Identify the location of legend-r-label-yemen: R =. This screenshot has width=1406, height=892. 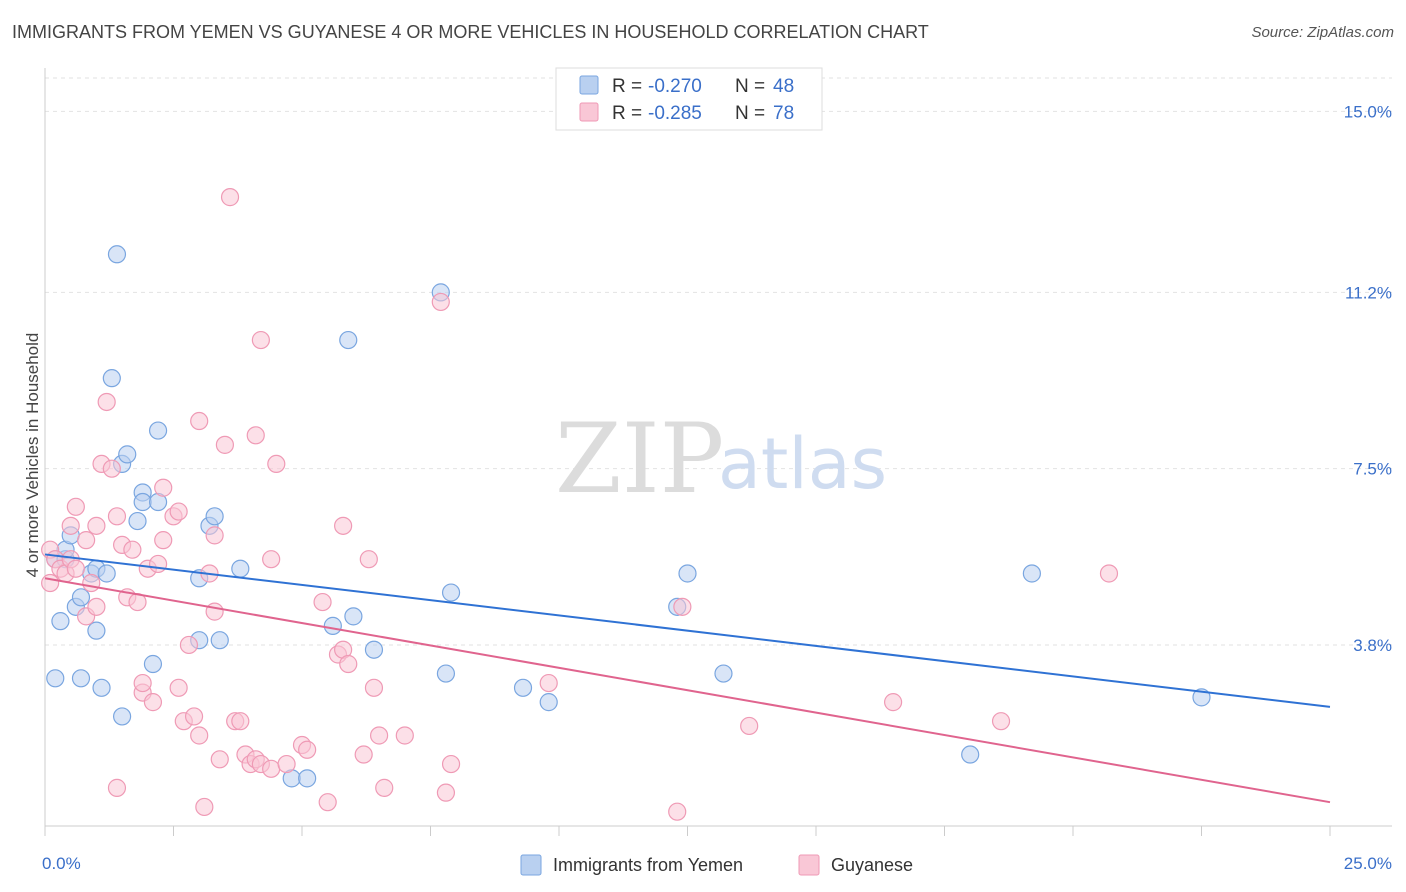
(627, 86).